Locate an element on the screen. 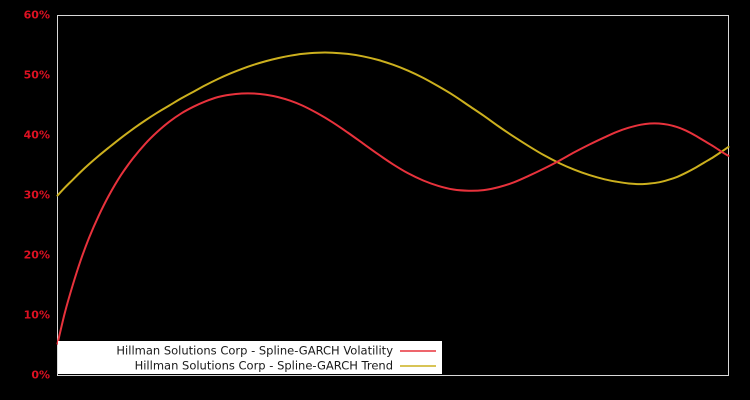  y-axis-tick-10pct: 10% is located at coordinates (37, 315).